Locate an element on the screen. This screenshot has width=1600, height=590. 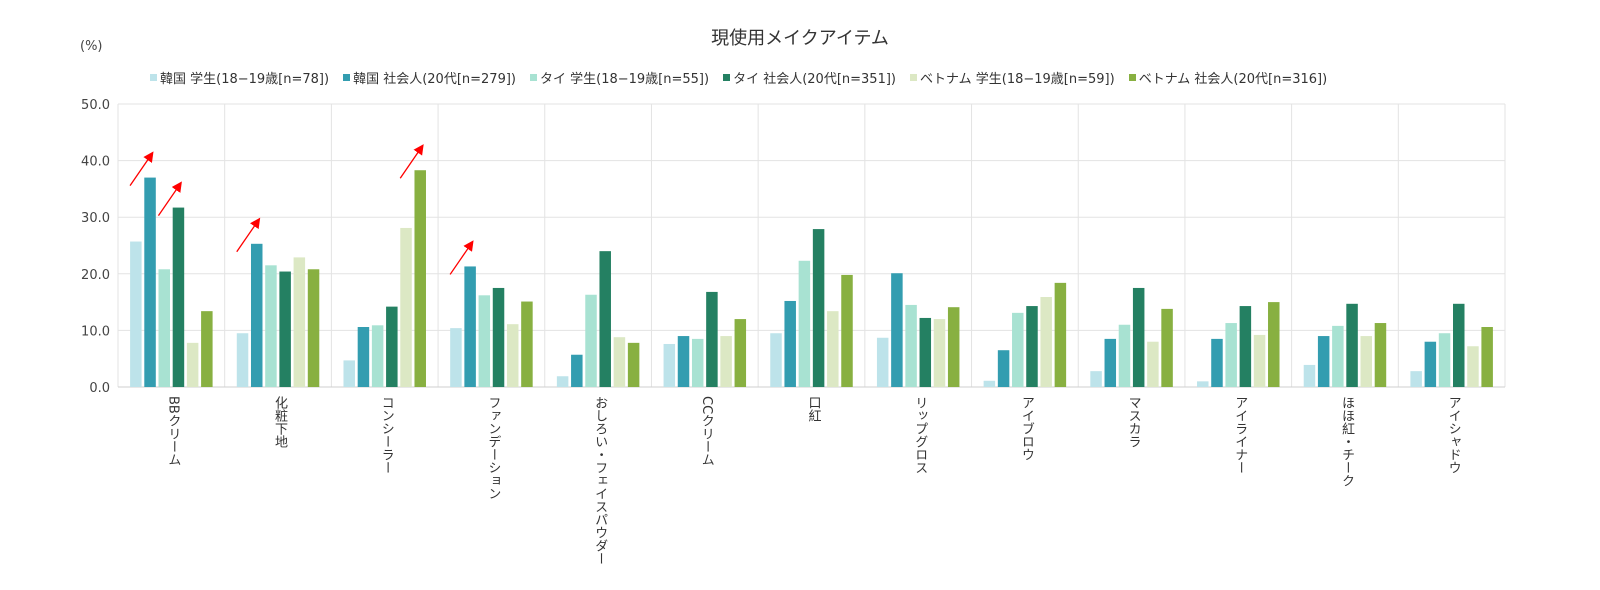
x-tick-label: おしろい・フェイスパウダー is located at coordinates (600, 480).